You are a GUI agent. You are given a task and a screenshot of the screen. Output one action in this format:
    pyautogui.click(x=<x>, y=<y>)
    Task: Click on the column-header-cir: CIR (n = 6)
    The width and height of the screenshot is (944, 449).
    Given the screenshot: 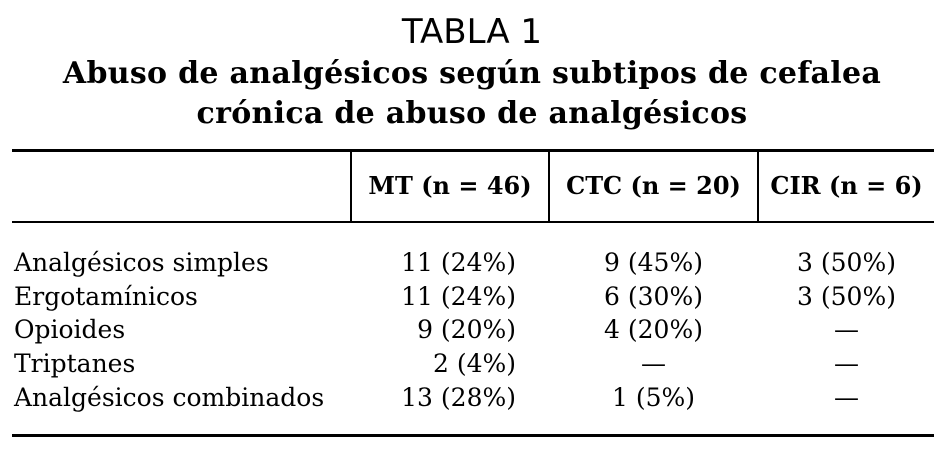 What is the action you would take?
    pyautogui.click(x=846, y=185)
    